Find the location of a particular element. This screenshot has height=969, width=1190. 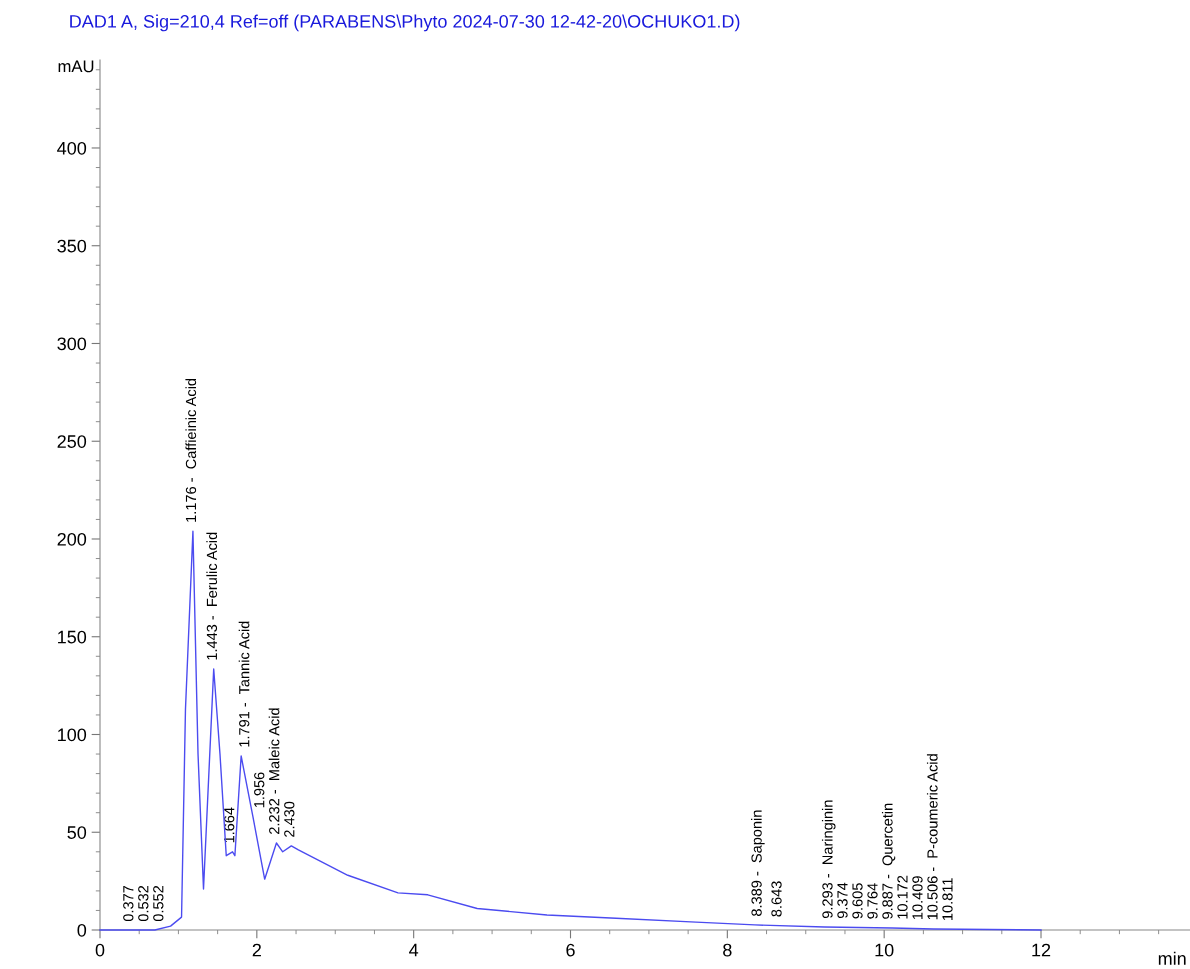

x-tick-label: 6 is located at coordinates (570, 950).